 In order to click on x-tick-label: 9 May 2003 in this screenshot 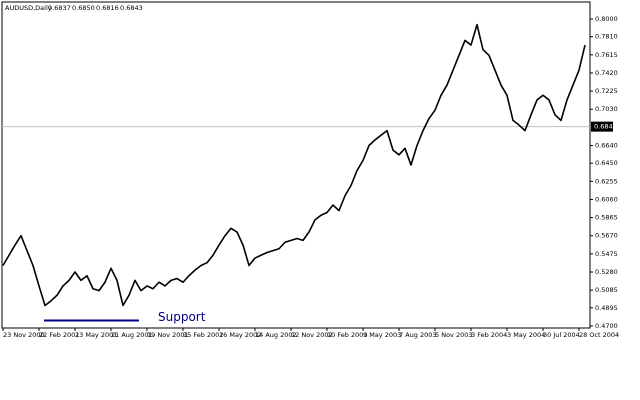, I will do `click(382, 335)`.